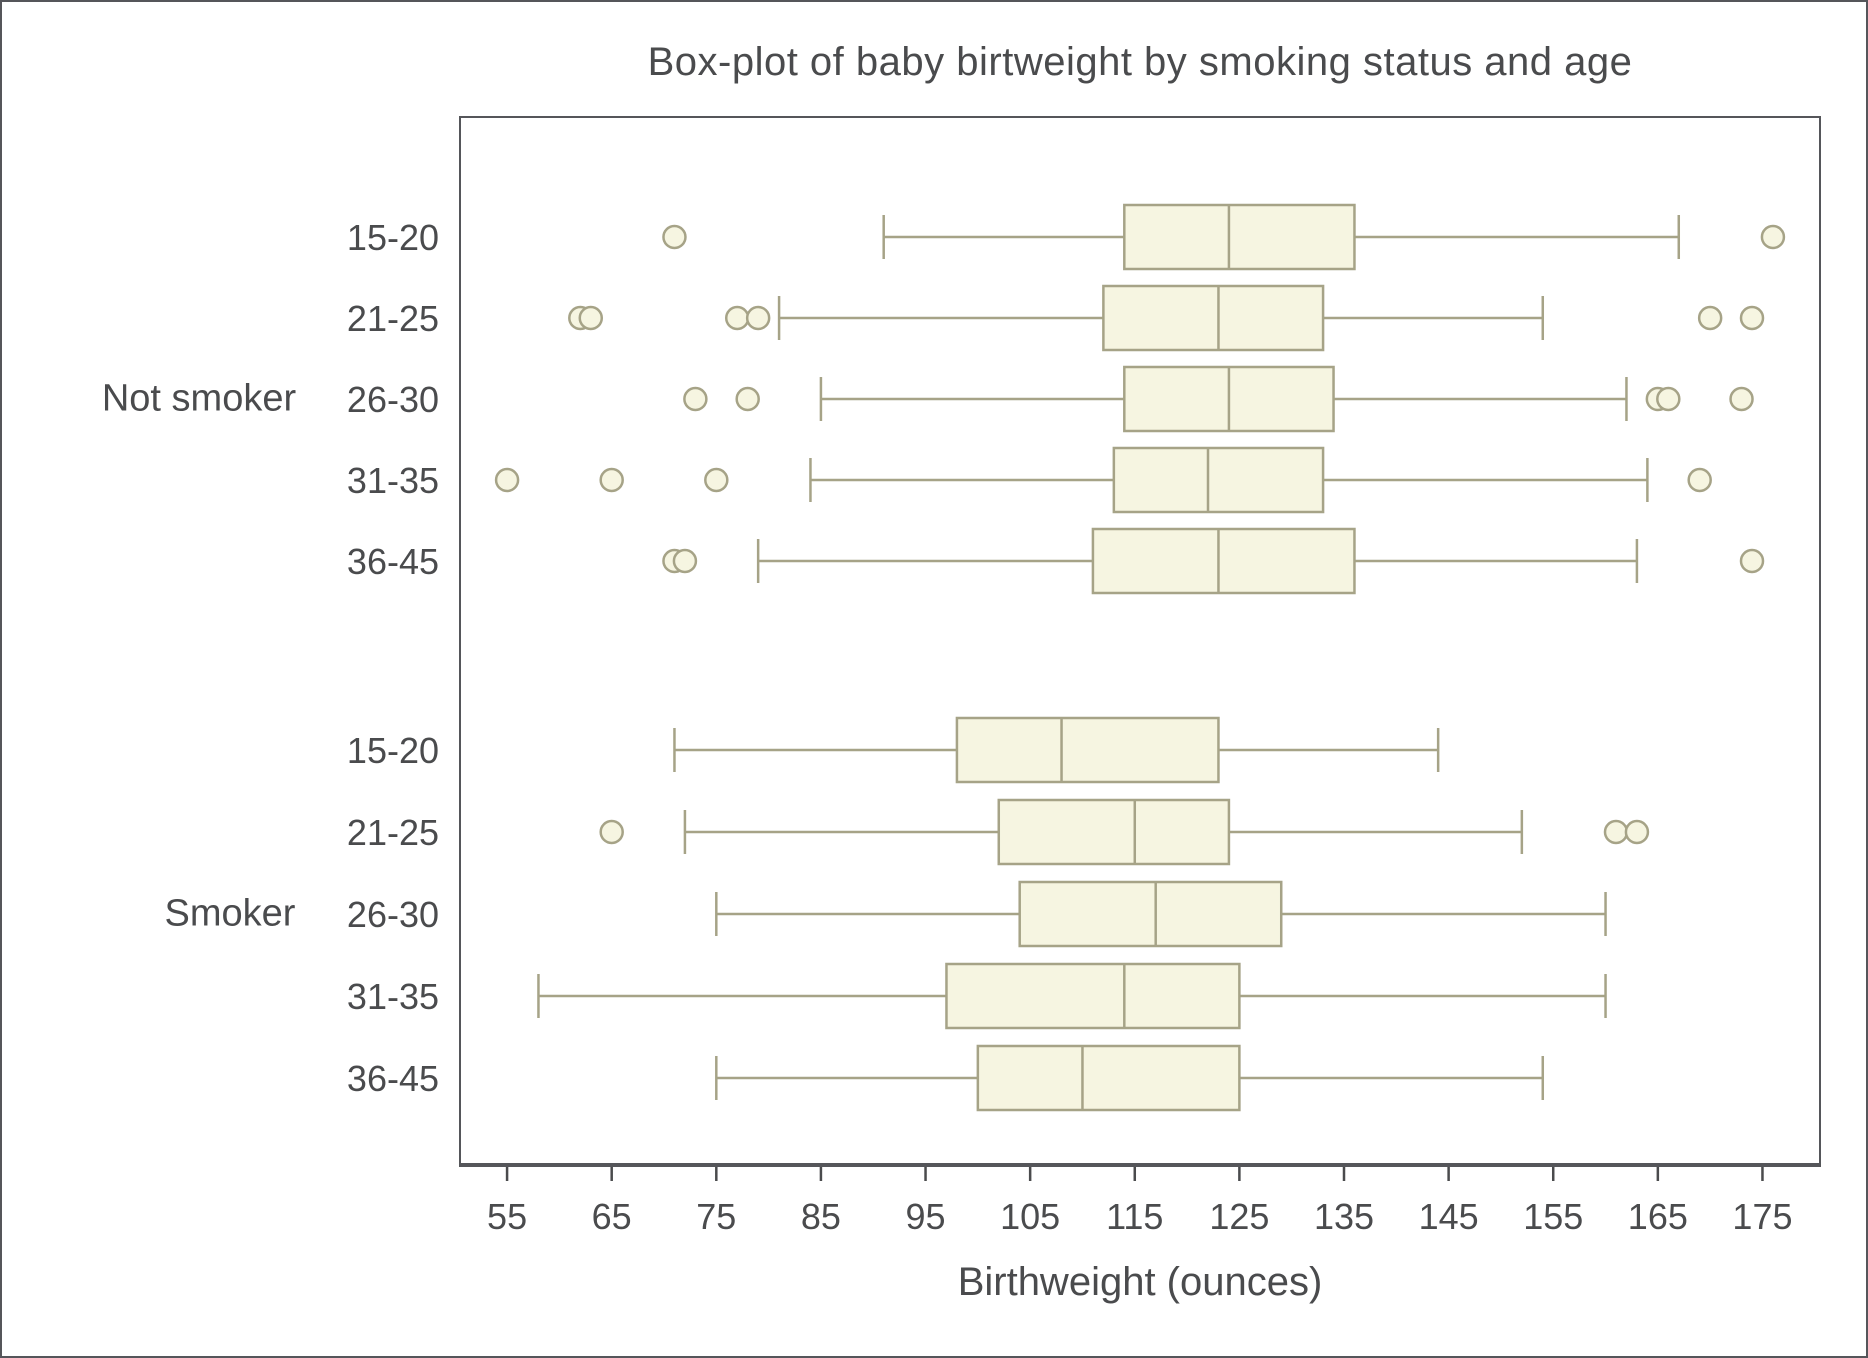 This screenshot has width=1868, height=1358. Describe the element at coordinates (230, 913) in the screenshot. I see `group-label-smoker: Smoker` at that location.